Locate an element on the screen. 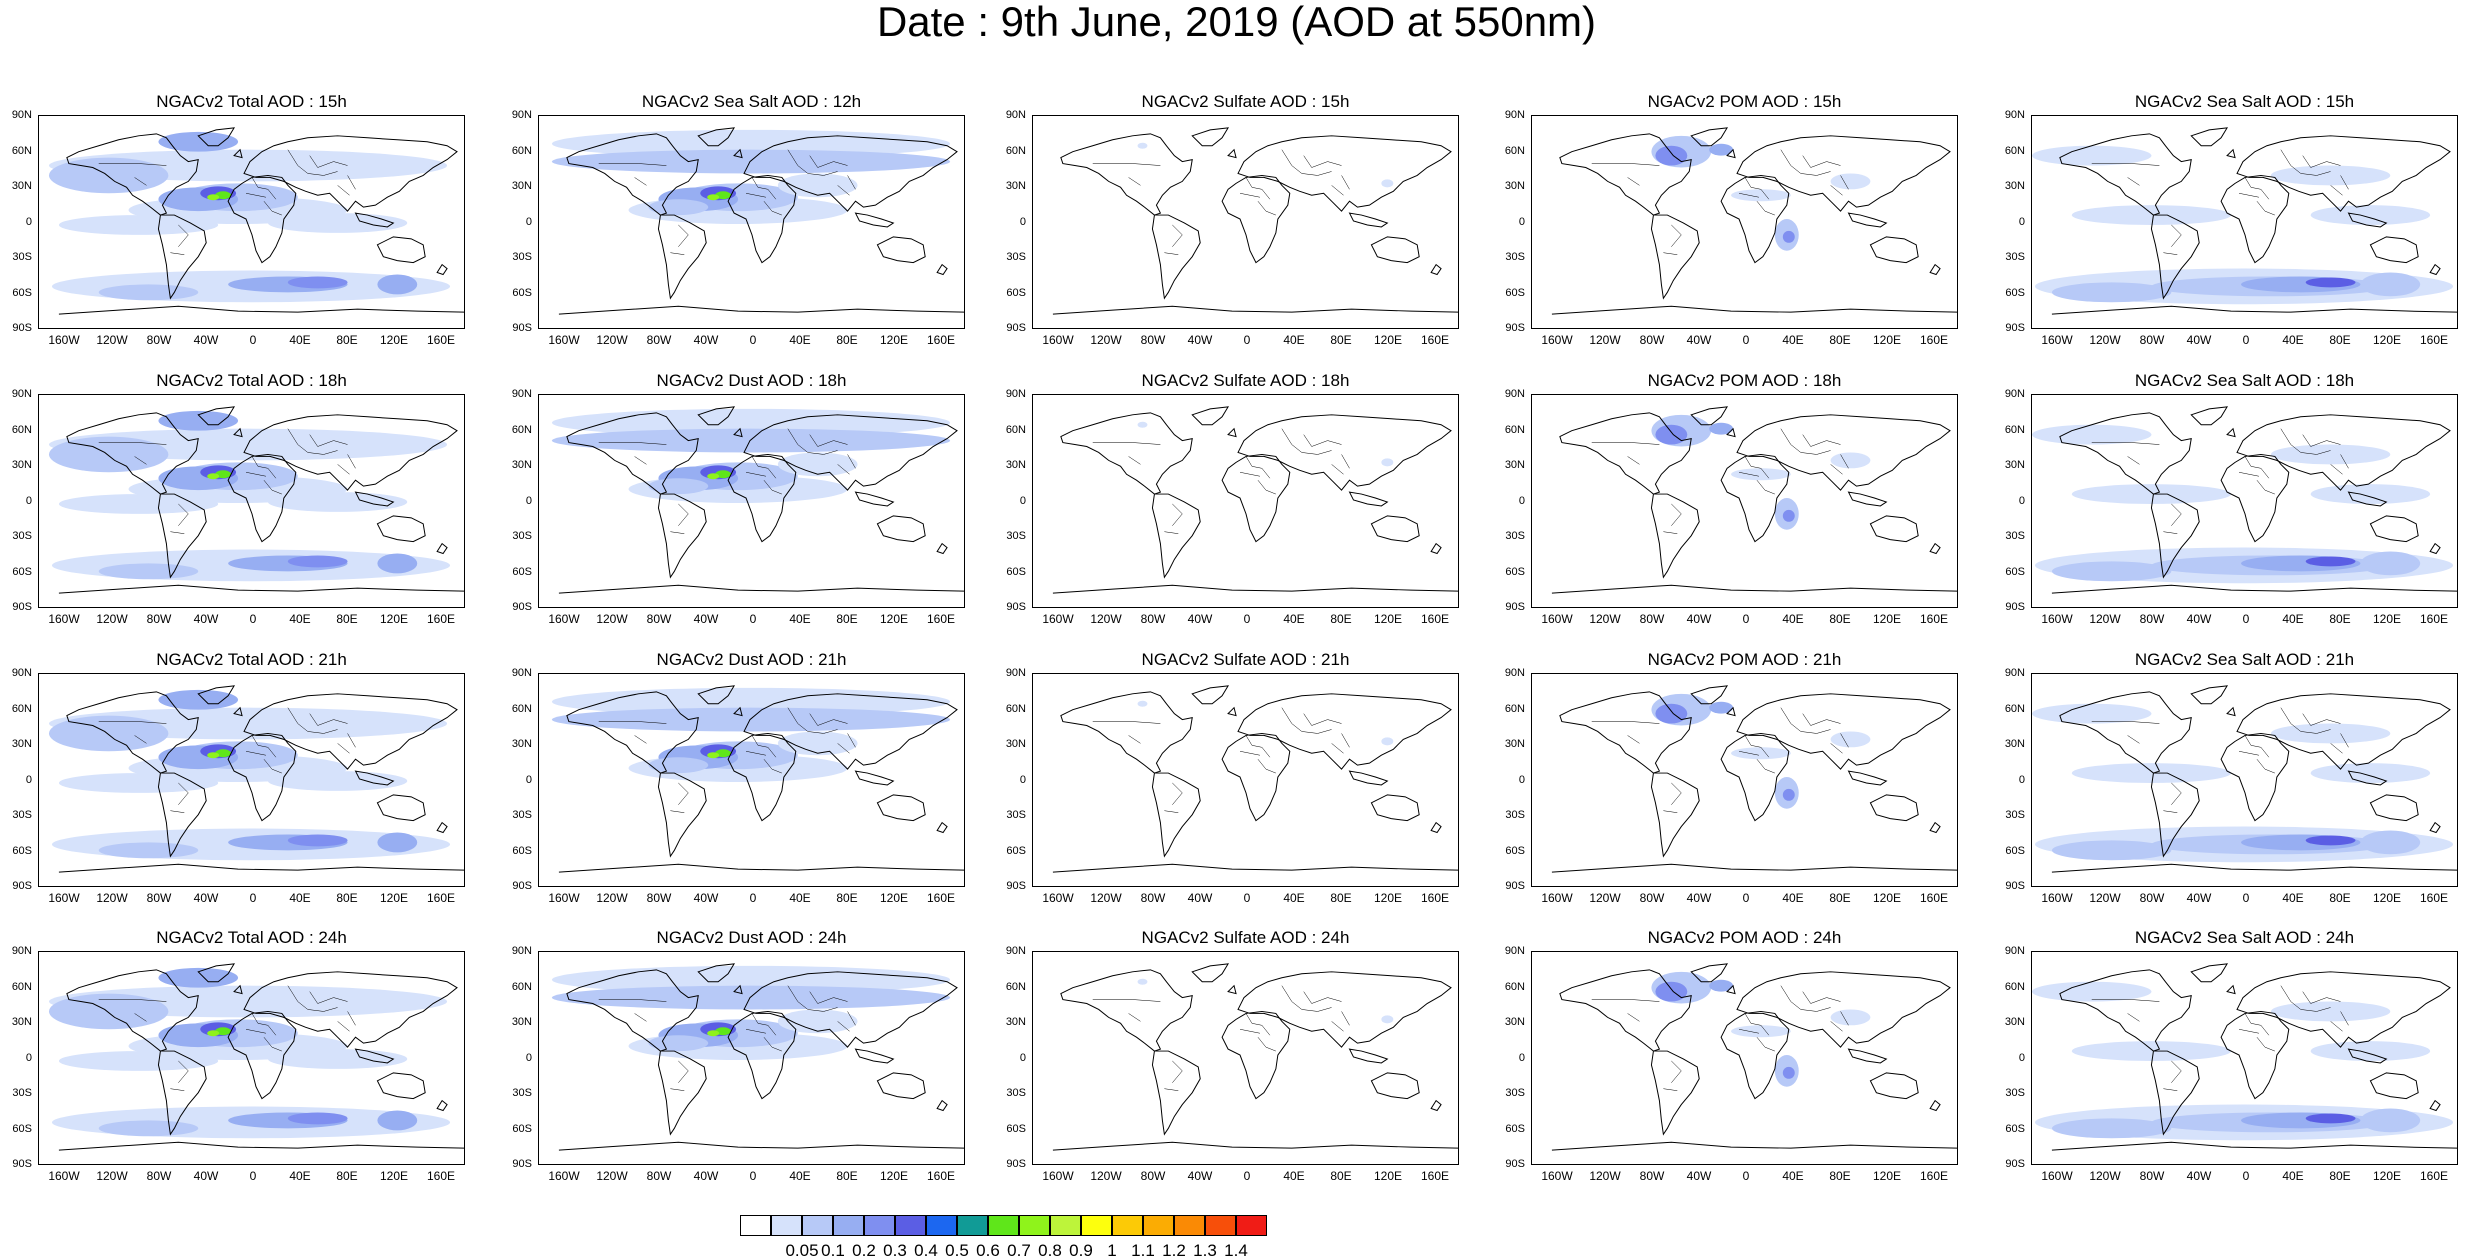 The width and height of the screenshot is (2473, 1260). panel-title: NGACv2 Sea Salt AOD : 15h is located at coordinates (2244, 101).